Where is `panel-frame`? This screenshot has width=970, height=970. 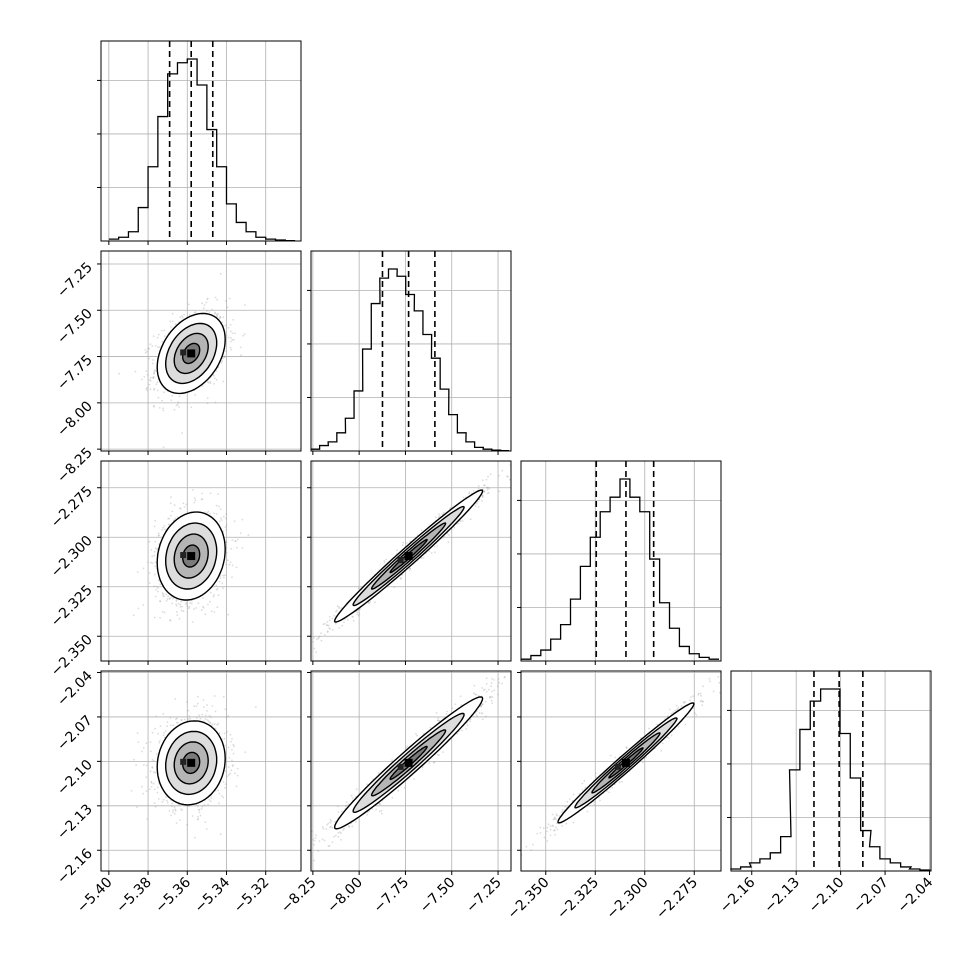
panel-frame is located at coordinates (201, 771).